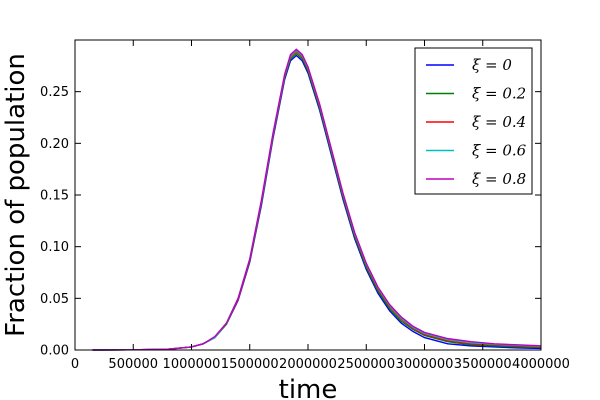  What do you see at coordinates (75, 364) in the screenshot?
I see `x-tick-label-0: 0` at bounding box center [75, 364].